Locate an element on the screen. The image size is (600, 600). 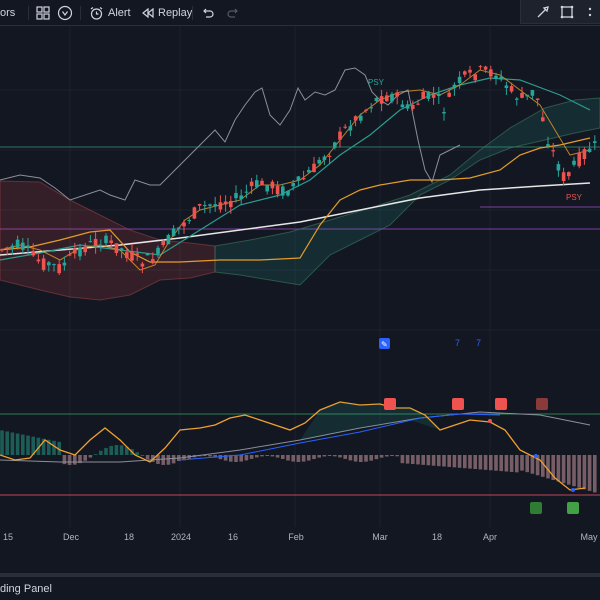
alert-clock-icon is located at coordinates (96, 13).